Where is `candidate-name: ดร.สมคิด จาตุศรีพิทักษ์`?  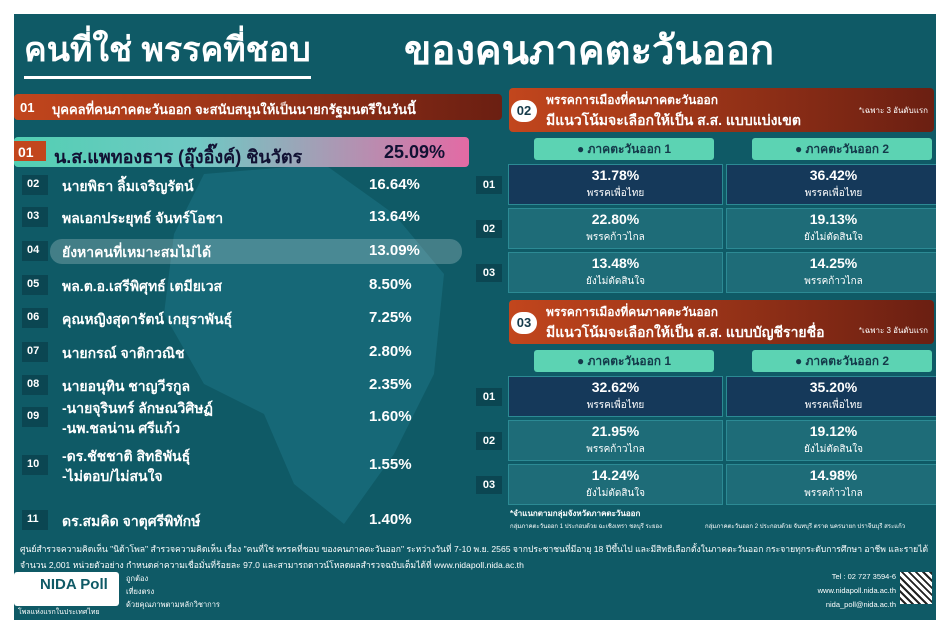
candidate-name: ดร.สมคิด จาตุศรีพิทักษ์ is located at coordinates (131, 521).